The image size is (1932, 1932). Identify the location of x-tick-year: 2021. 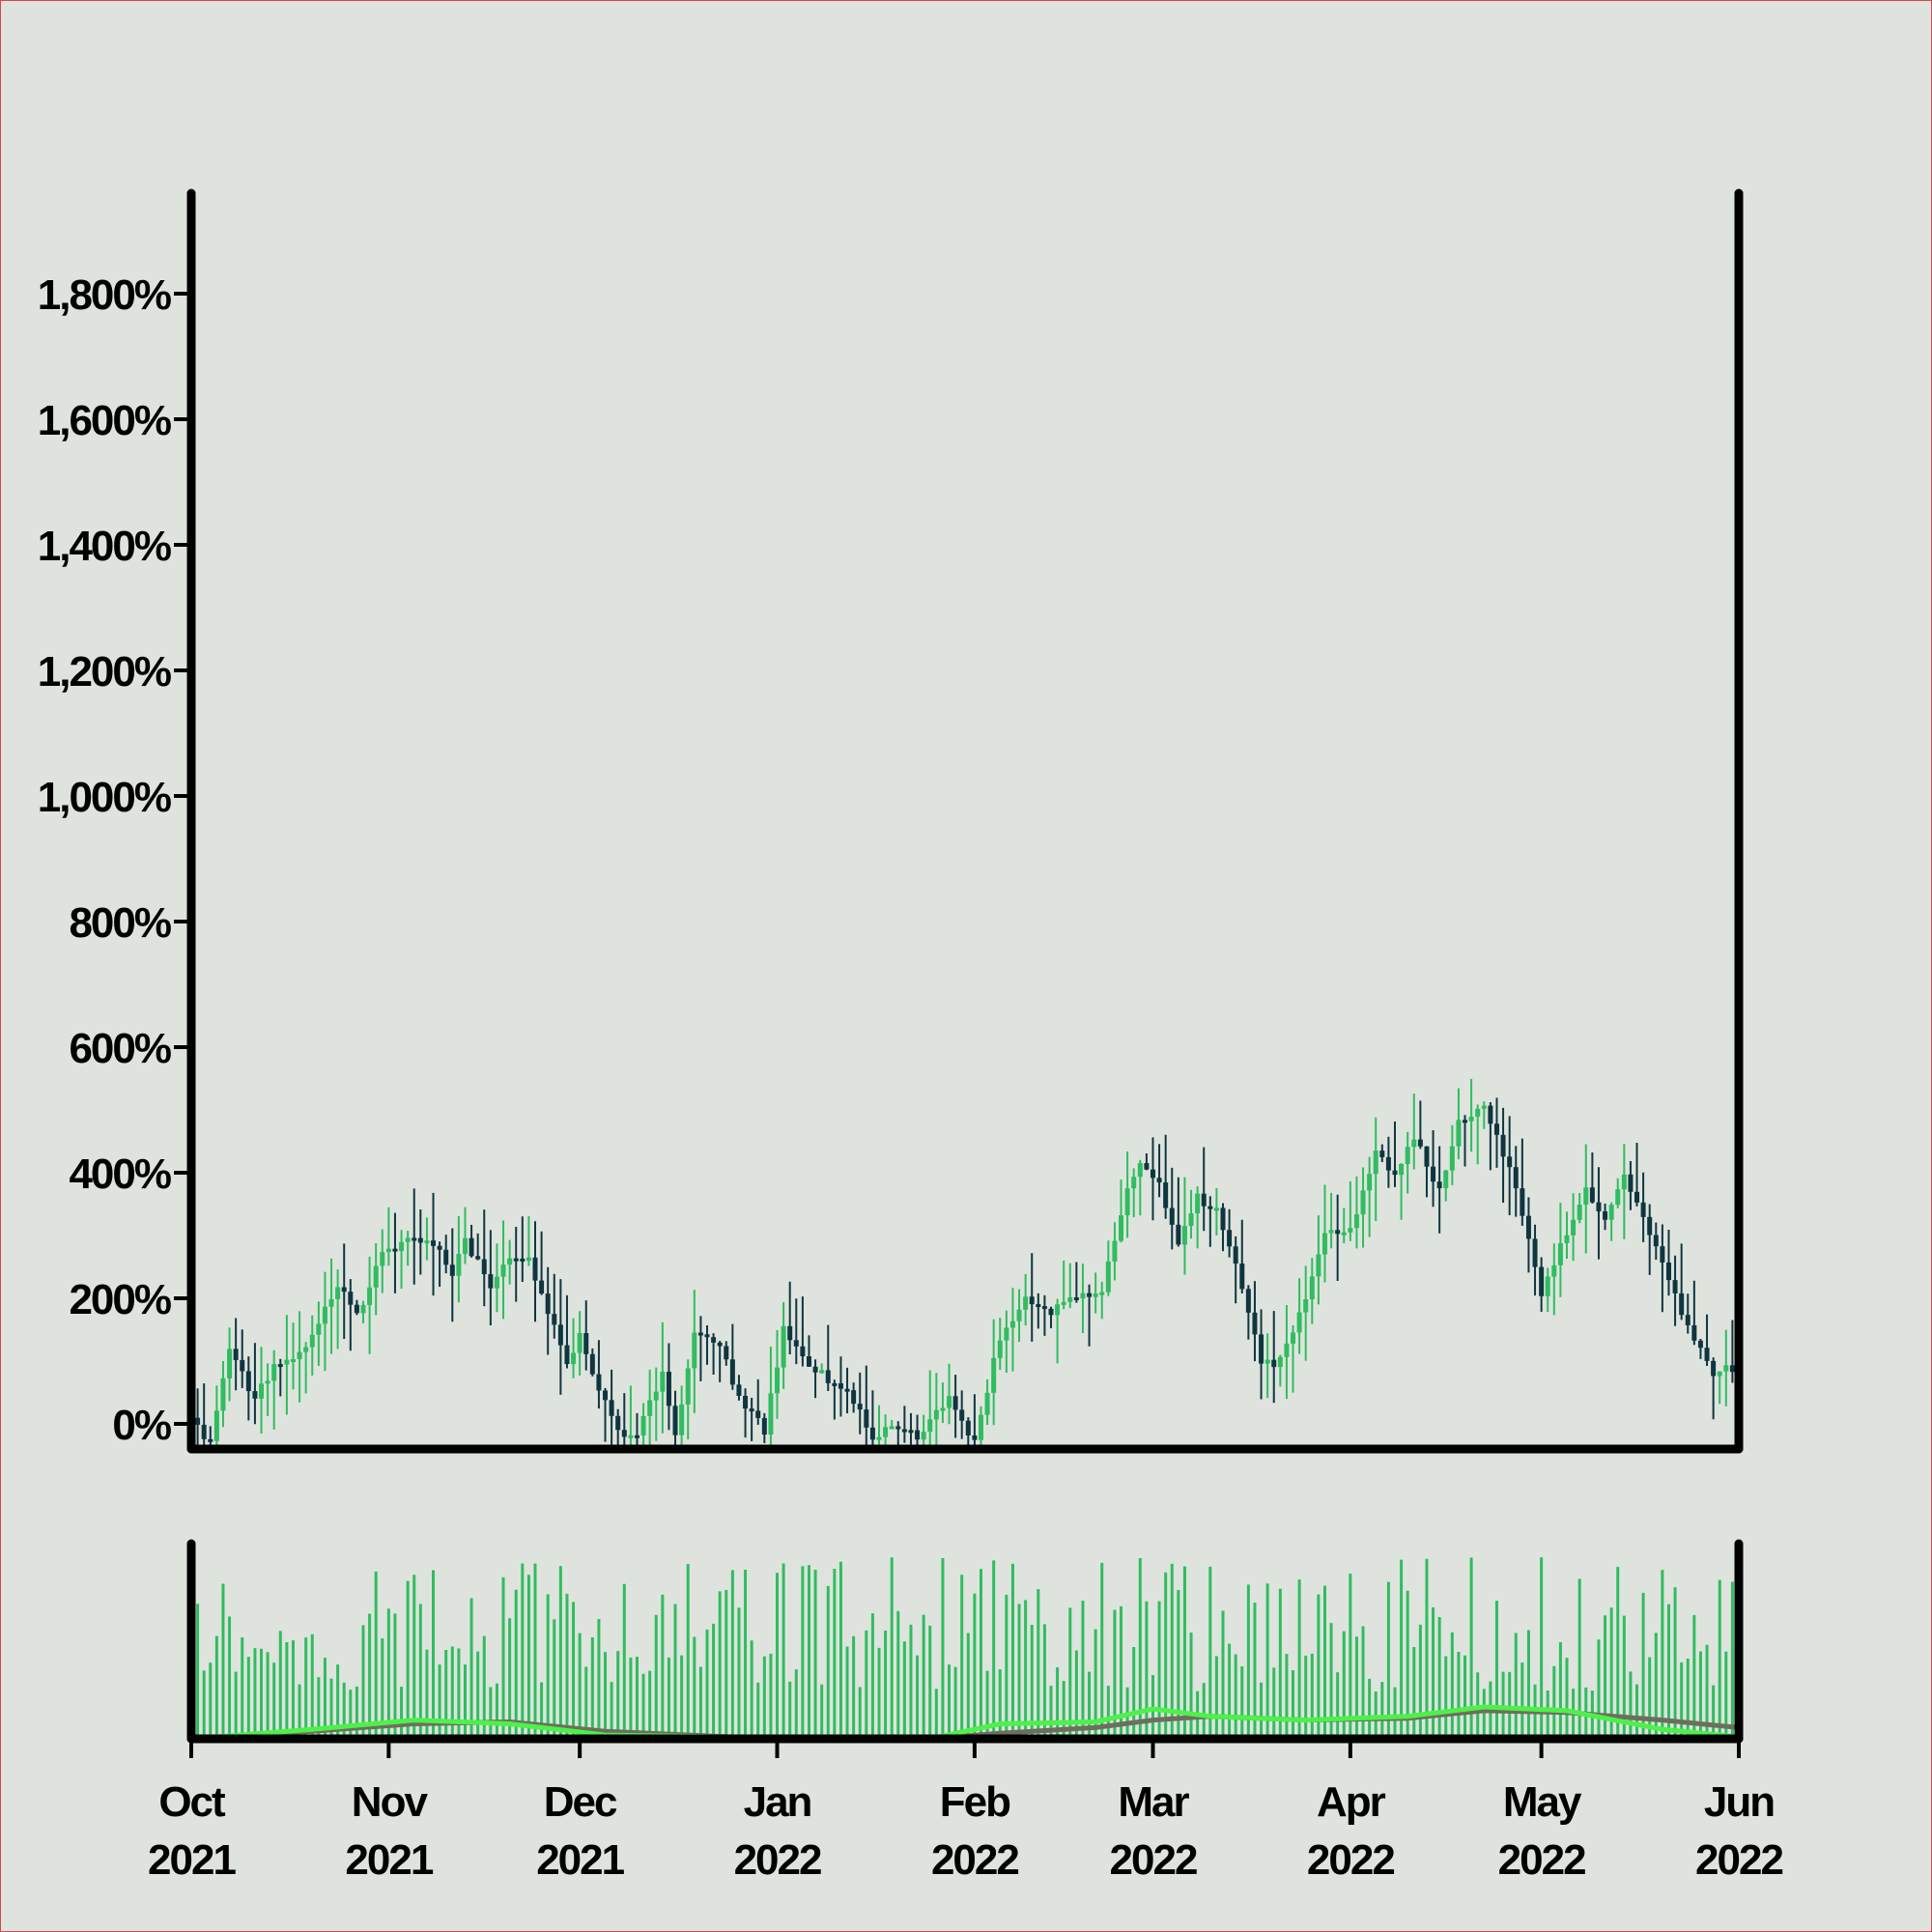
(192, 1860).